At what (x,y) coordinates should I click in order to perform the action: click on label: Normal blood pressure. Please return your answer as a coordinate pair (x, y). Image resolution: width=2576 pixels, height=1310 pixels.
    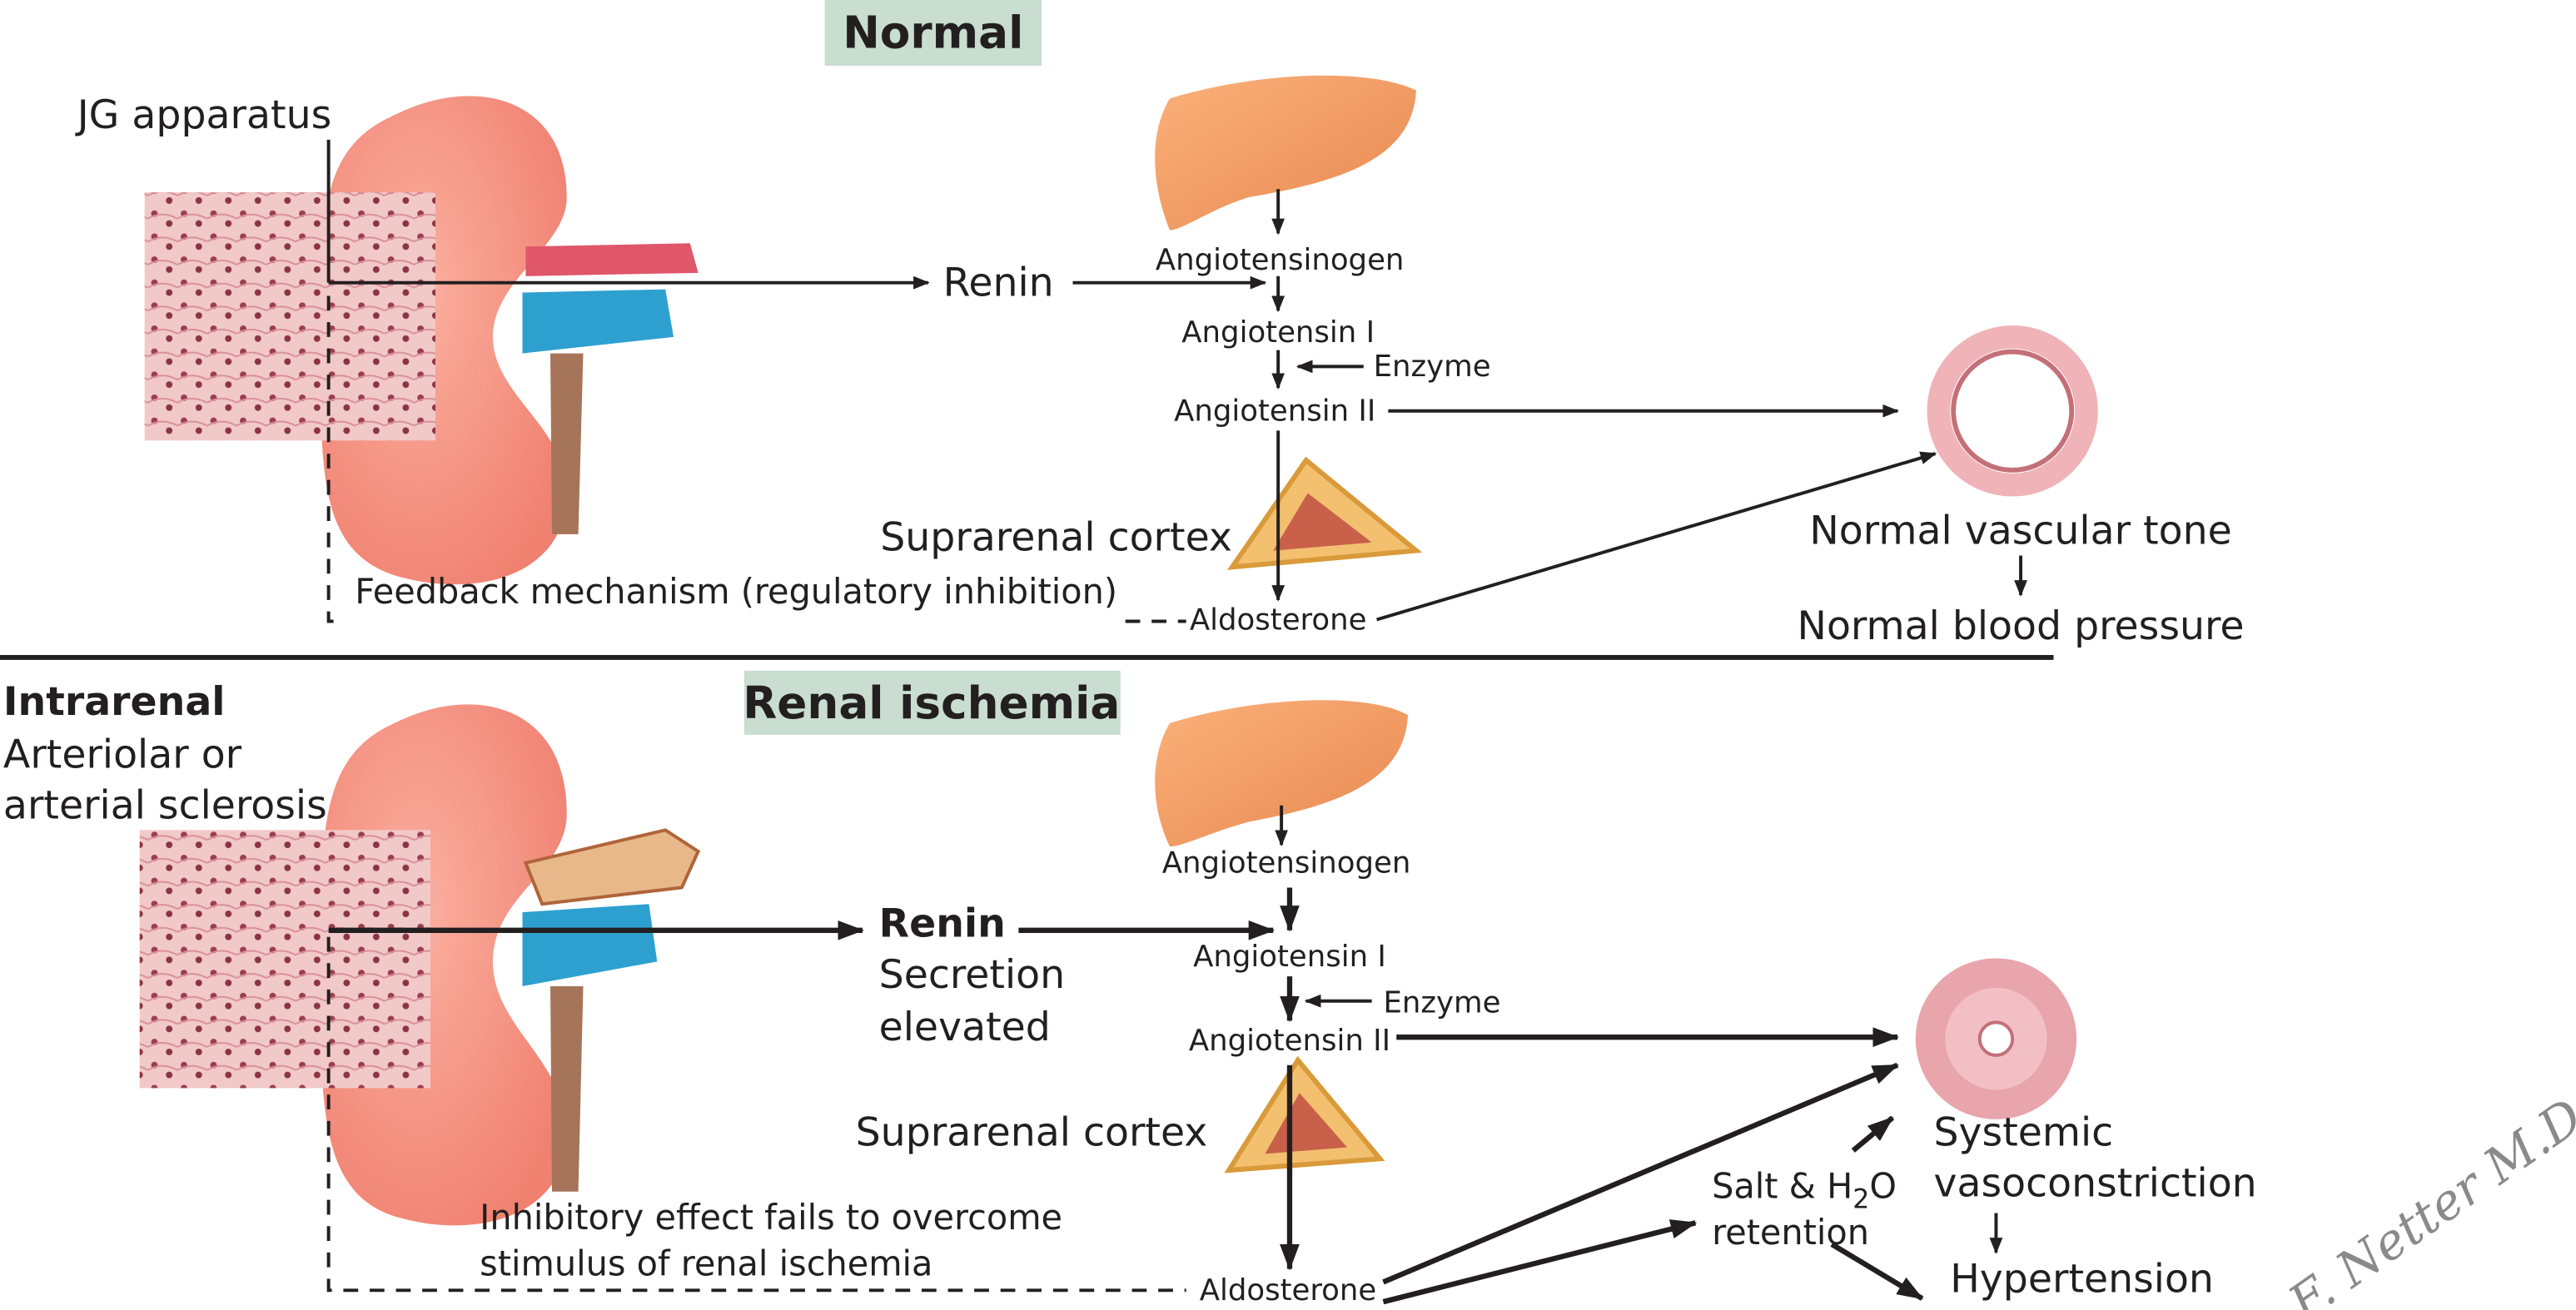
    Looking at the image, I should click on (2021, 626).